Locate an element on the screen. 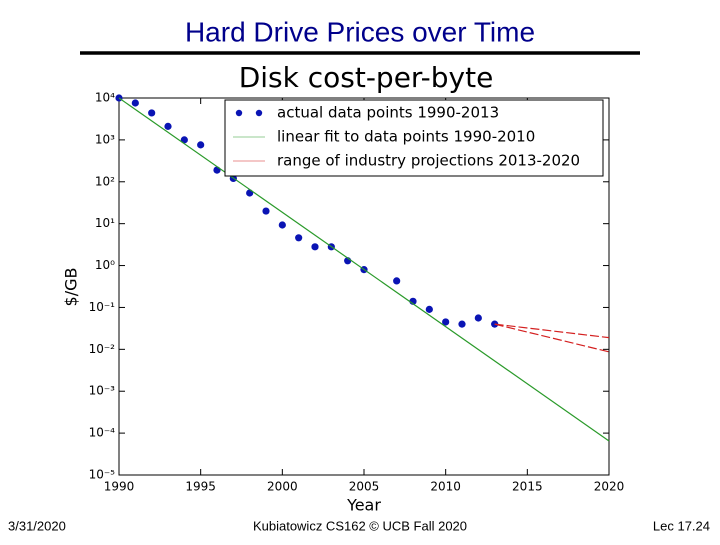 The width and height of the screenshot is (720, 545). y-tick-label: 10⁻¹ is located at coordinates (102, 307).